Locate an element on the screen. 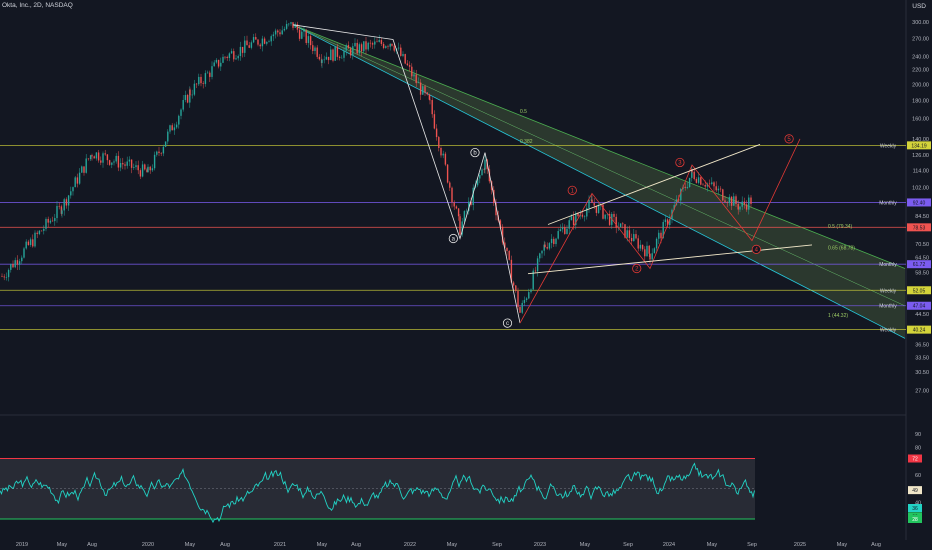  wedge-upper-line is located at coordinates (654, 184).